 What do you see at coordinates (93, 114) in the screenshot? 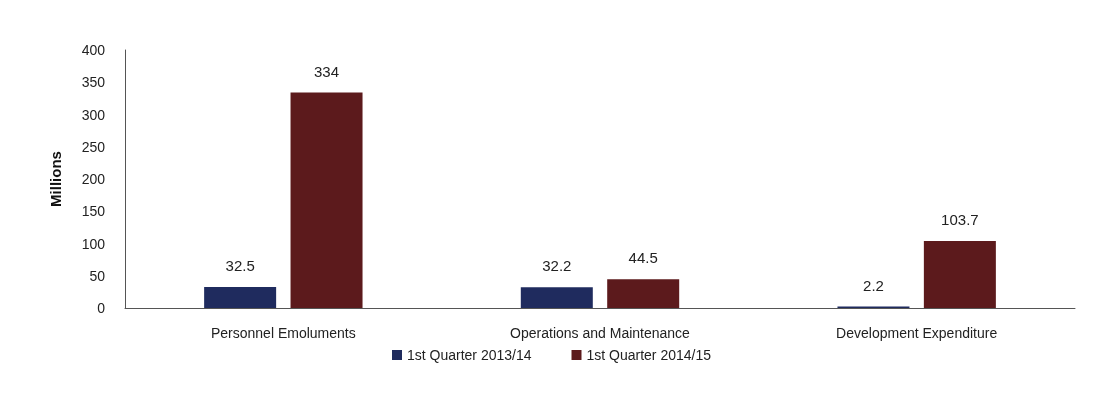
I see `y-tick-label: 300` at bounding box center [93, 114].